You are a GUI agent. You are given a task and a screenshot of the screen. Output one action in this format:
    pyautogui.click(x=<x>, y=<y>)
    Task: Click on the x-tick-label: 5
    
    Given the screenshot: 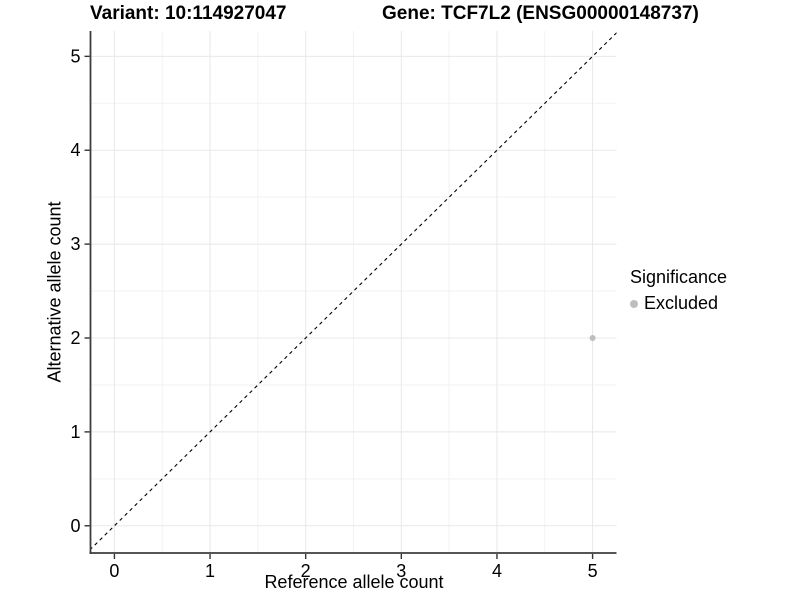 What is the action you would take?
    pyautogui.click(x=593, y=571)
    